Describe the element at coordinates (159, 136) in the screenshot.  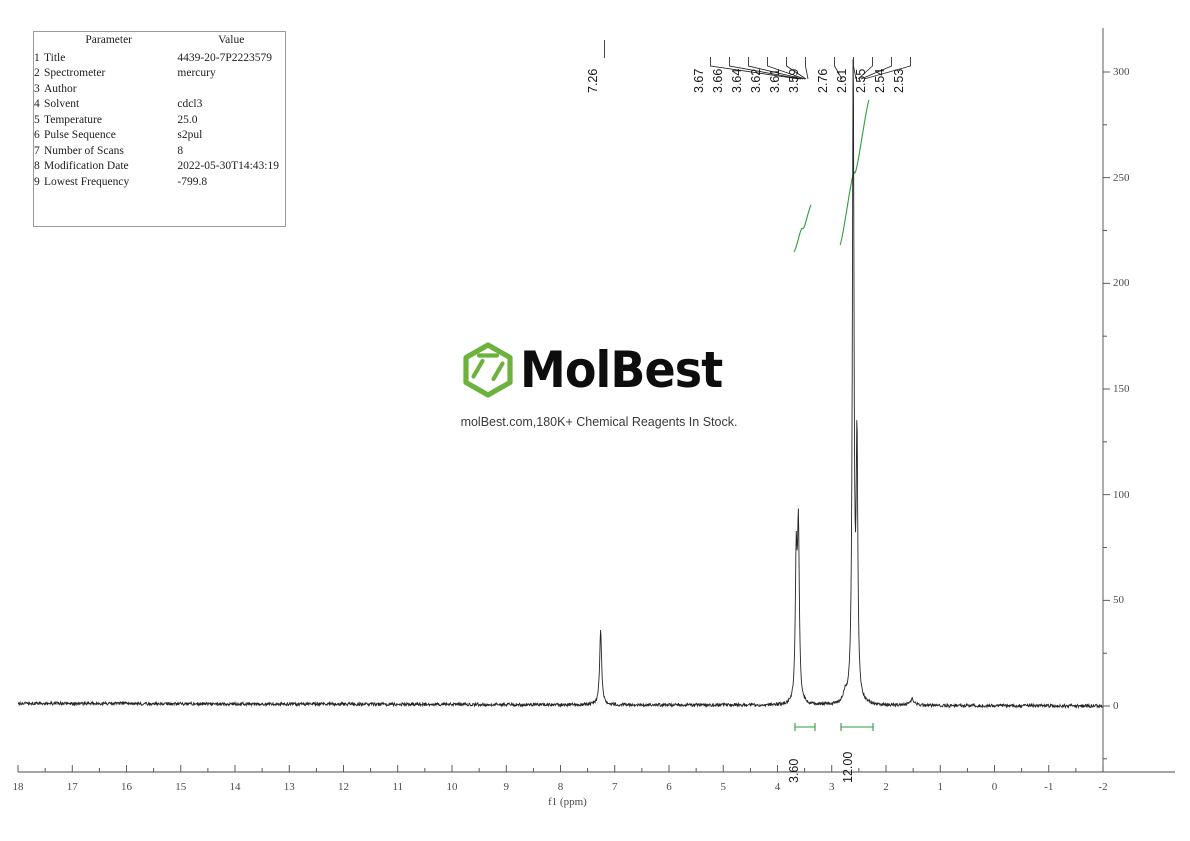
I see `parameter-row: 6 Pulse Sequence s2pul` at that location.